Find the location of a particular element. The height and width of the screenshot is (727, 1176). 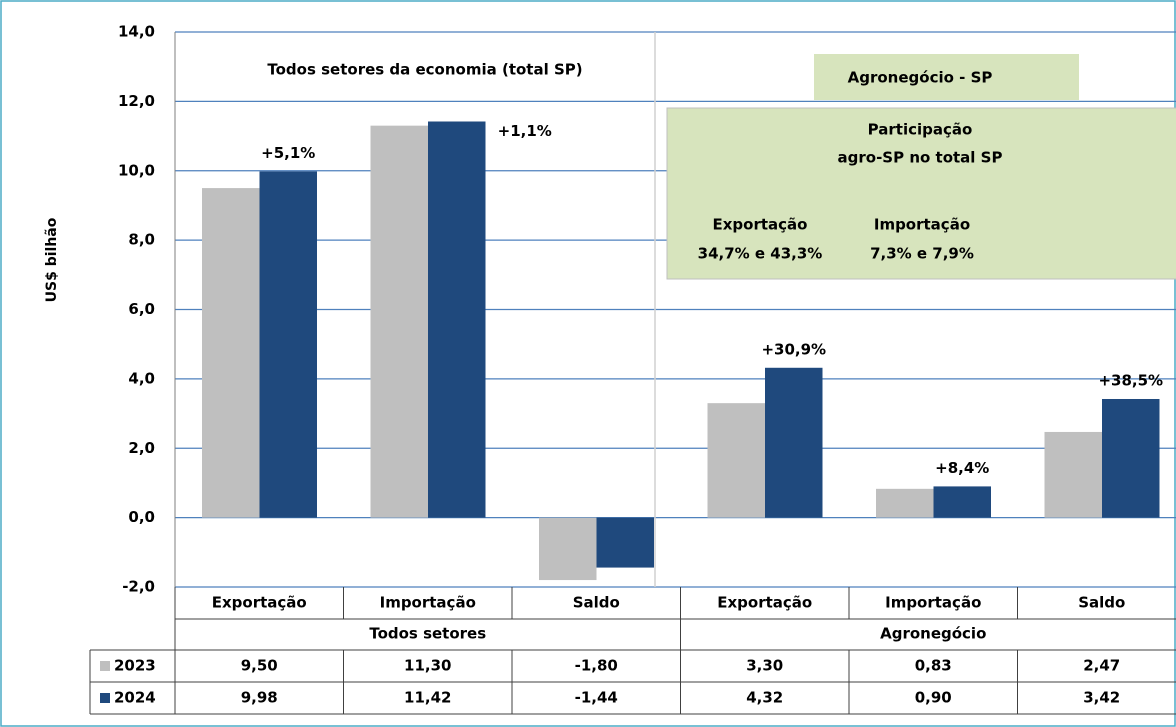

share-title: agro-SP no total SP is located at coordinates (920, 158).